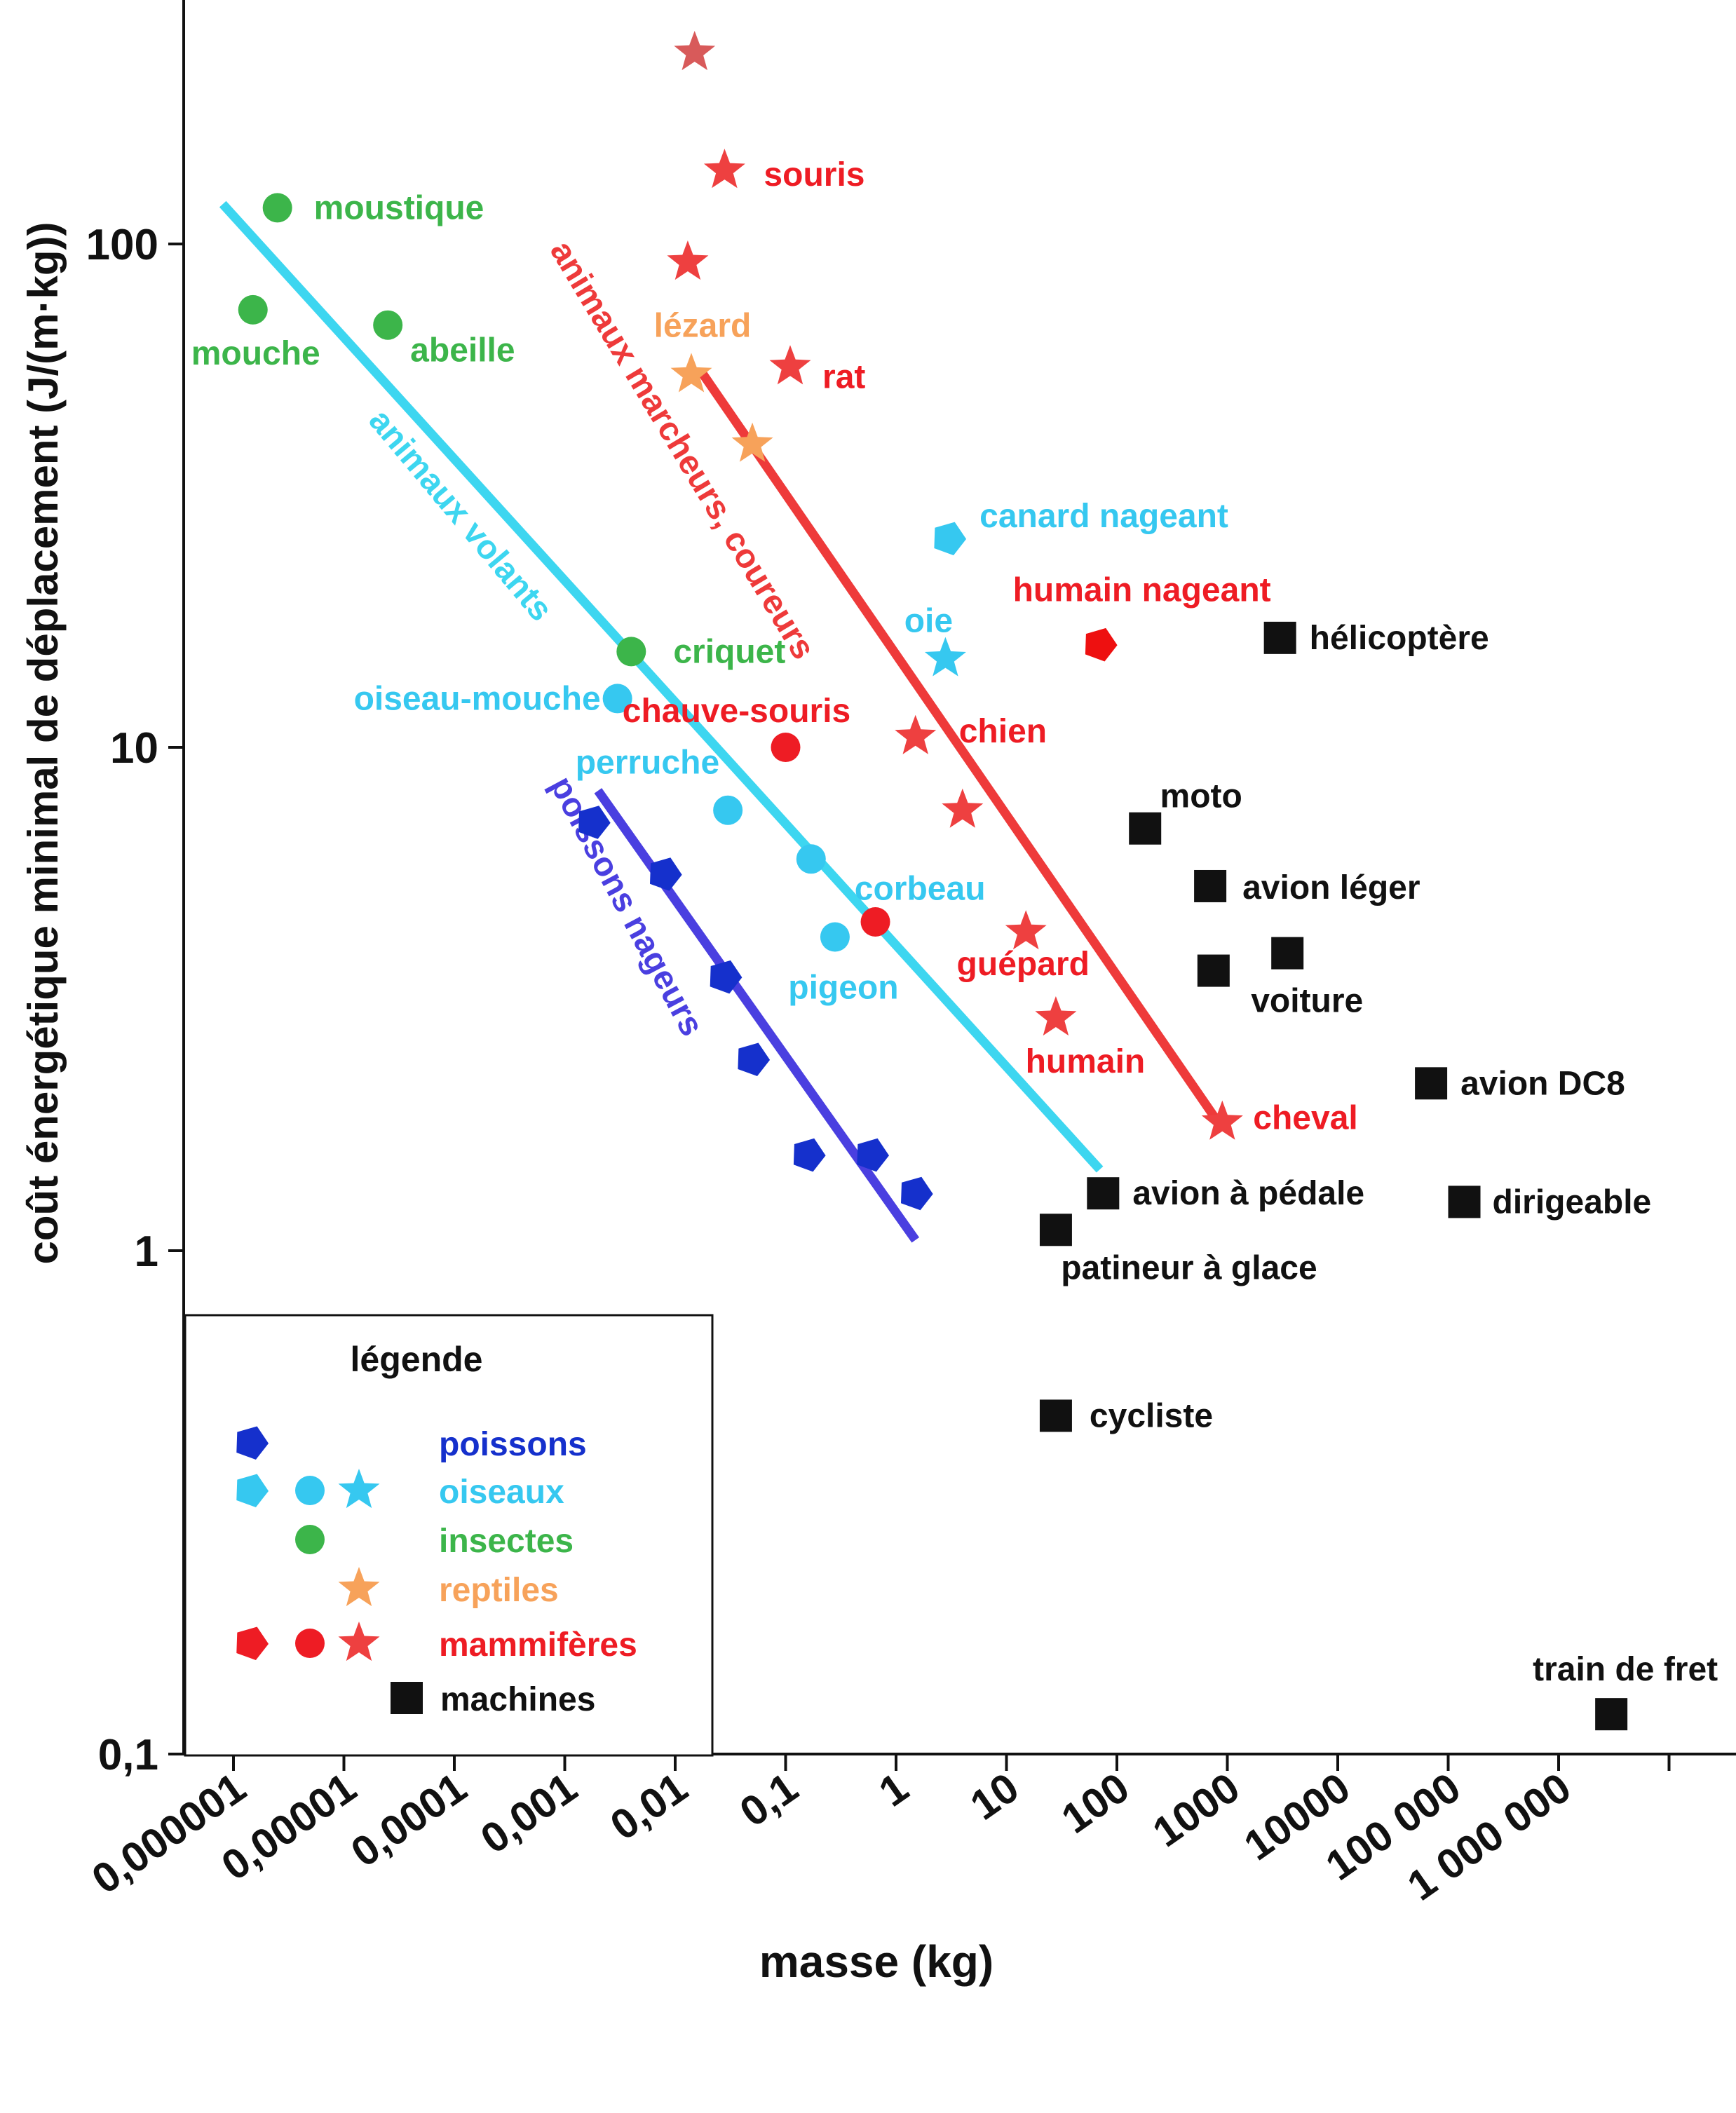 The width and height of the screenshot is (1736, 2113). I want to click on x-tick-label: 0,01, so click(649, 1806).